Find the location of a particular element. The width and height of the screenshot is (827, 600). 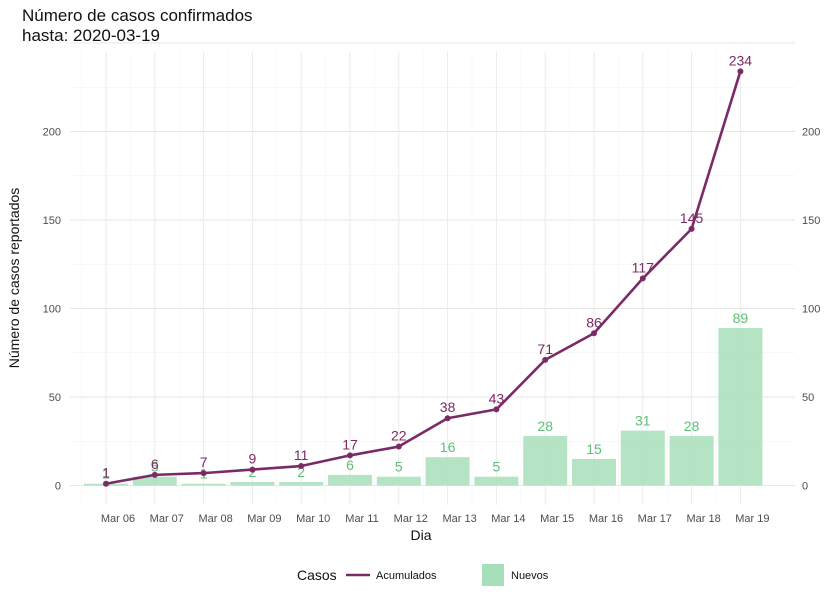

x-tick-label: Mar 18 is located at coordinates (703, 519).